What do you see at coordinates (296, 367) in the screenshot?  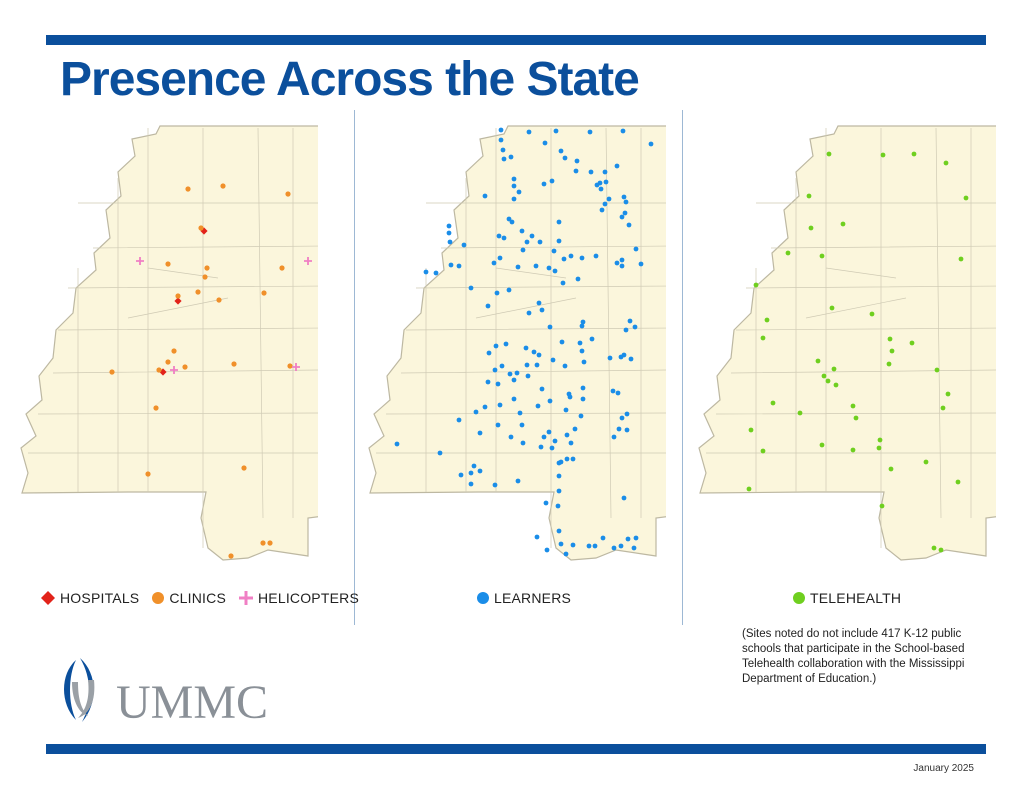 I see `helicopter-marker` at bounding box center [296, 367].